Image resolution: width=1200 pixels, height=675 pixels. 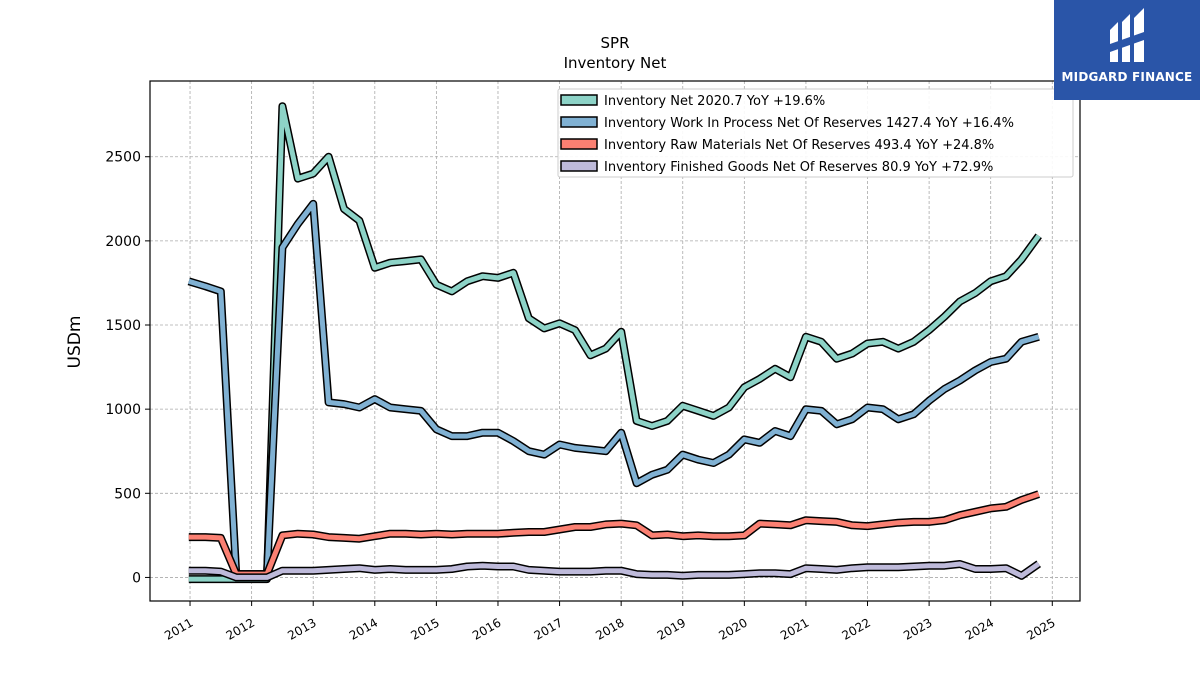 What do you see at coordinates (301, 628) in the screenshot?
I see `x-tick-label: 2013` at bounding box center [301, 628].